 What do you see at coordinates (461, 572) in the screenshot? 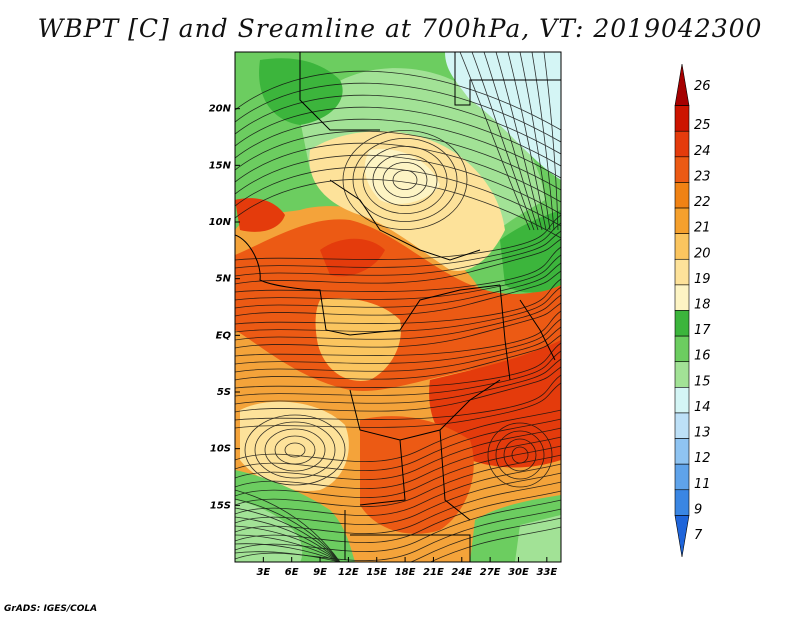
I see `lon-label-24E: 24E` at bounding box center [461, 572].